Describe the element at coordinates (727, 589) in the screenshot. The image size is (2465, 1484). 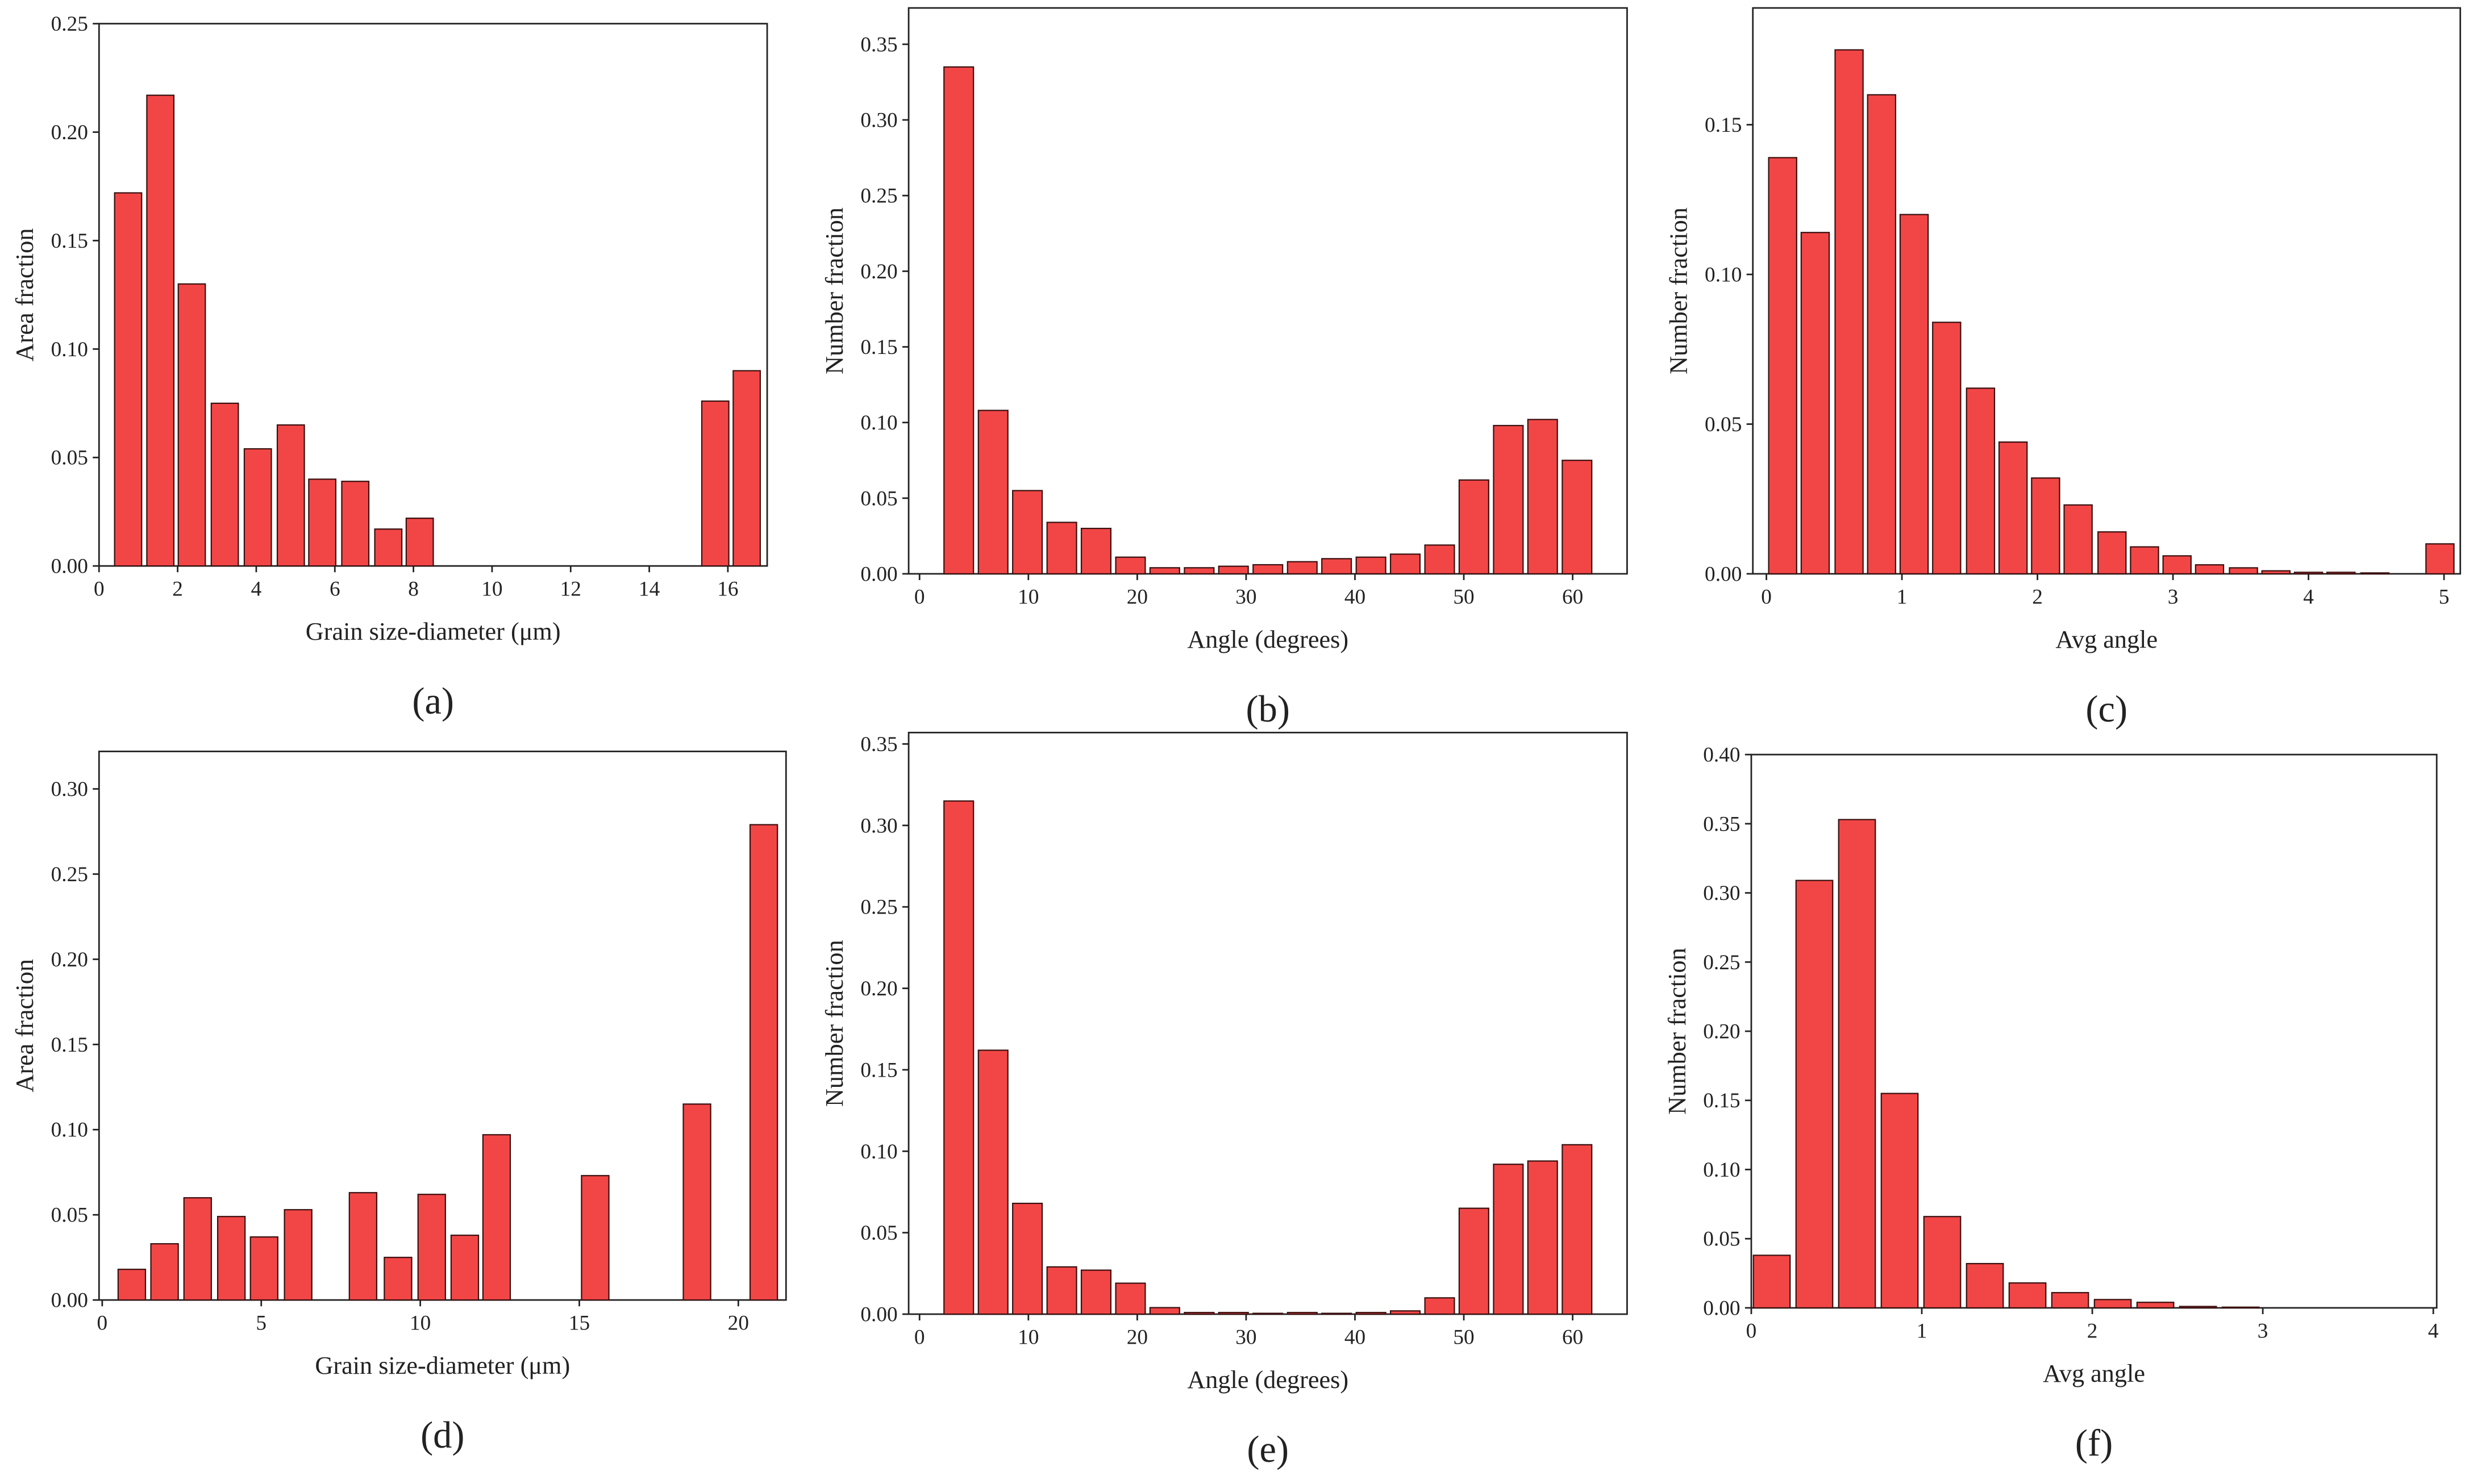
I see `x-tick-label: 16` at that location.